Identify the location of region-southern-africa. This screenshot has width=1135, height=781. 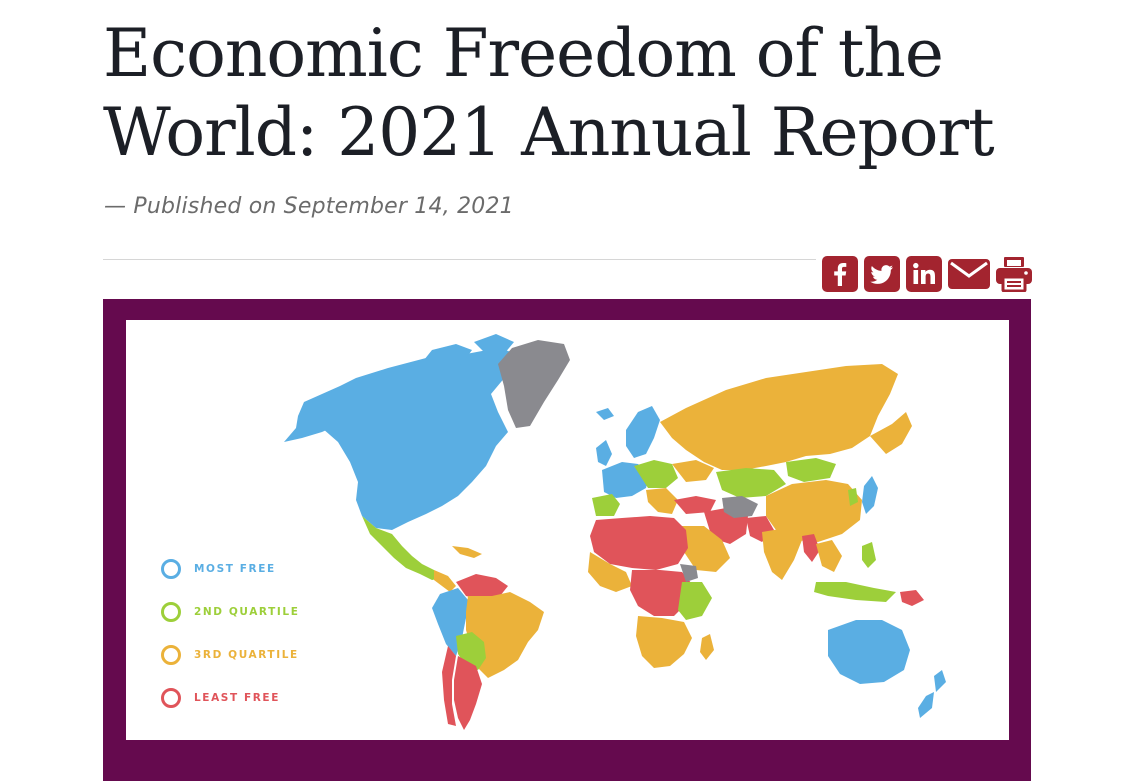
(664, 642).